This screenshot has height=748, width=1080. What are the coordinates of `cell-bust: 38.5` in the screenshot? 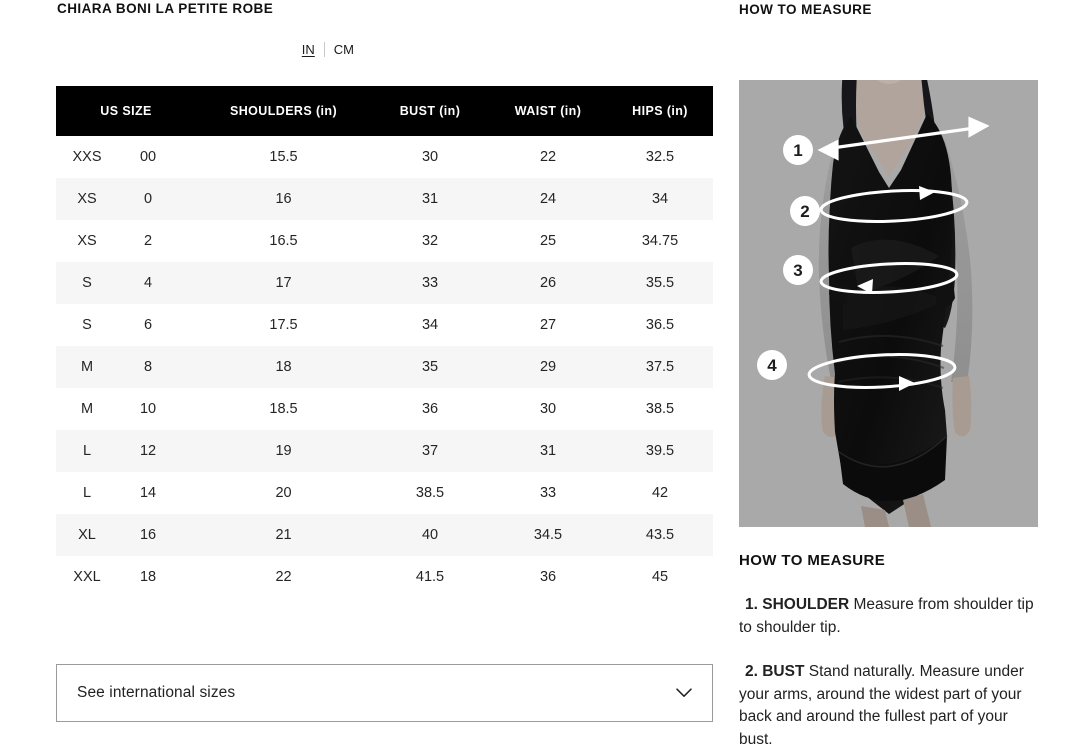 It's located at (430, 493).